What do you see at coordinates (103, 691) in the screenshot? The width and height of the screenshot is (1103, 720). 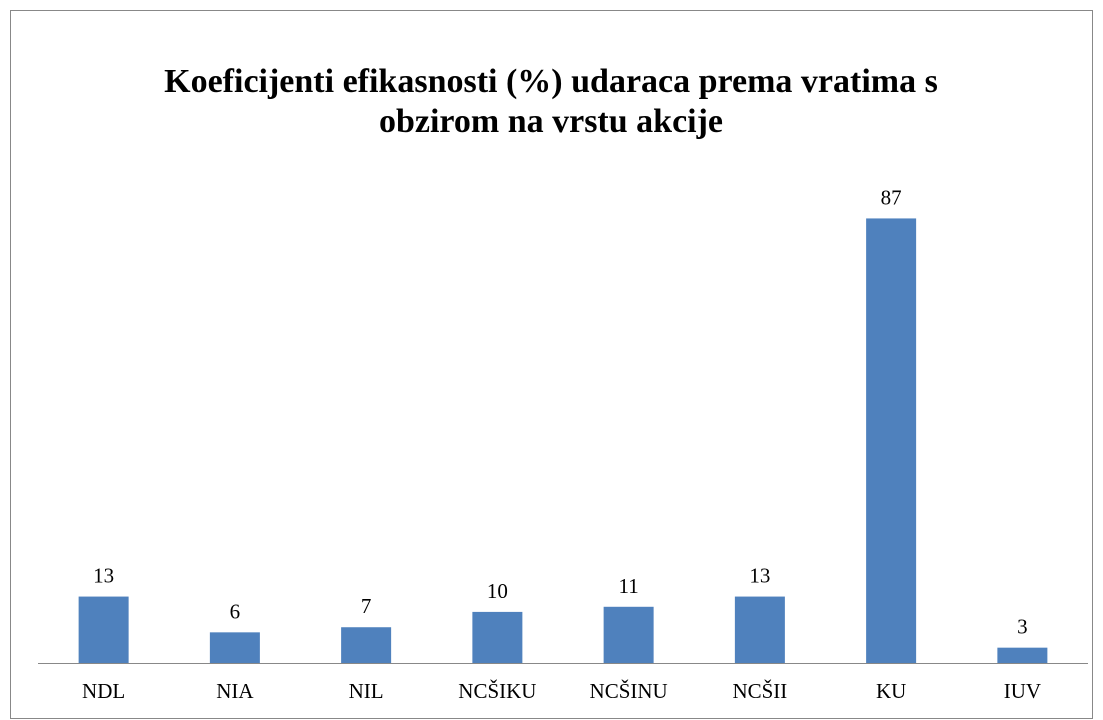 I see `x-tick-label: NDL` at bounding box center [103, 691].